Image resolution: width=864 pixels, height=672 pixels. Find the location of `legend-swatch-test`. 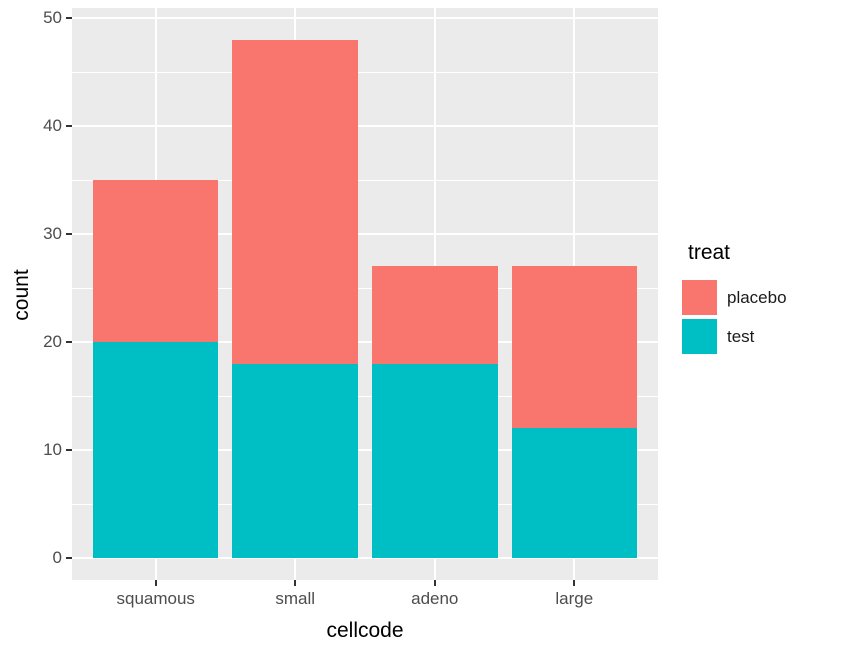

legend-swatch-test is located at coordinates (699, 336).